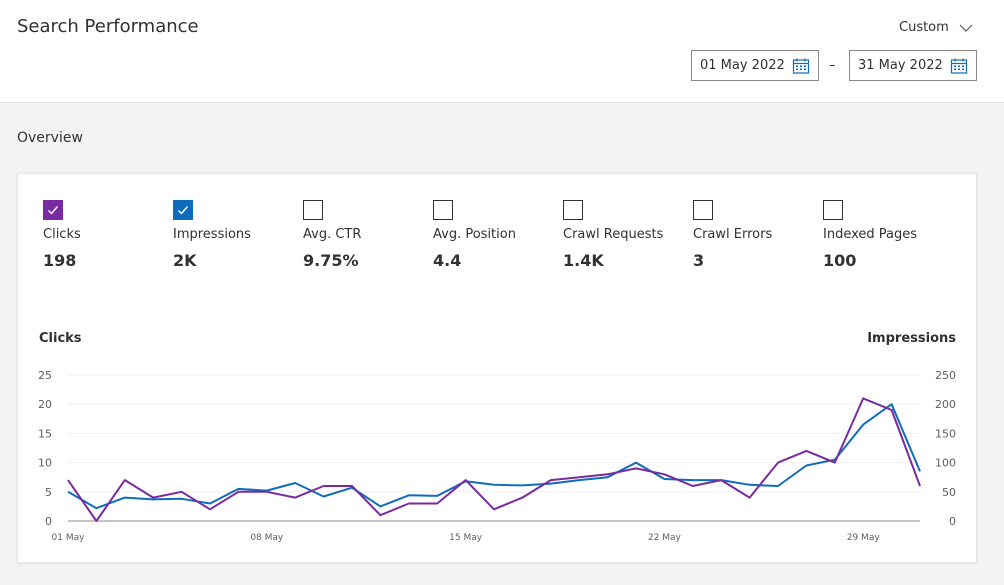 This screenshot has width=1004, height=585. What do you see at coordinates (60, 338) in the screenshot?
I see `left-axis-title: Clicks` at bounding box center [60, 338].